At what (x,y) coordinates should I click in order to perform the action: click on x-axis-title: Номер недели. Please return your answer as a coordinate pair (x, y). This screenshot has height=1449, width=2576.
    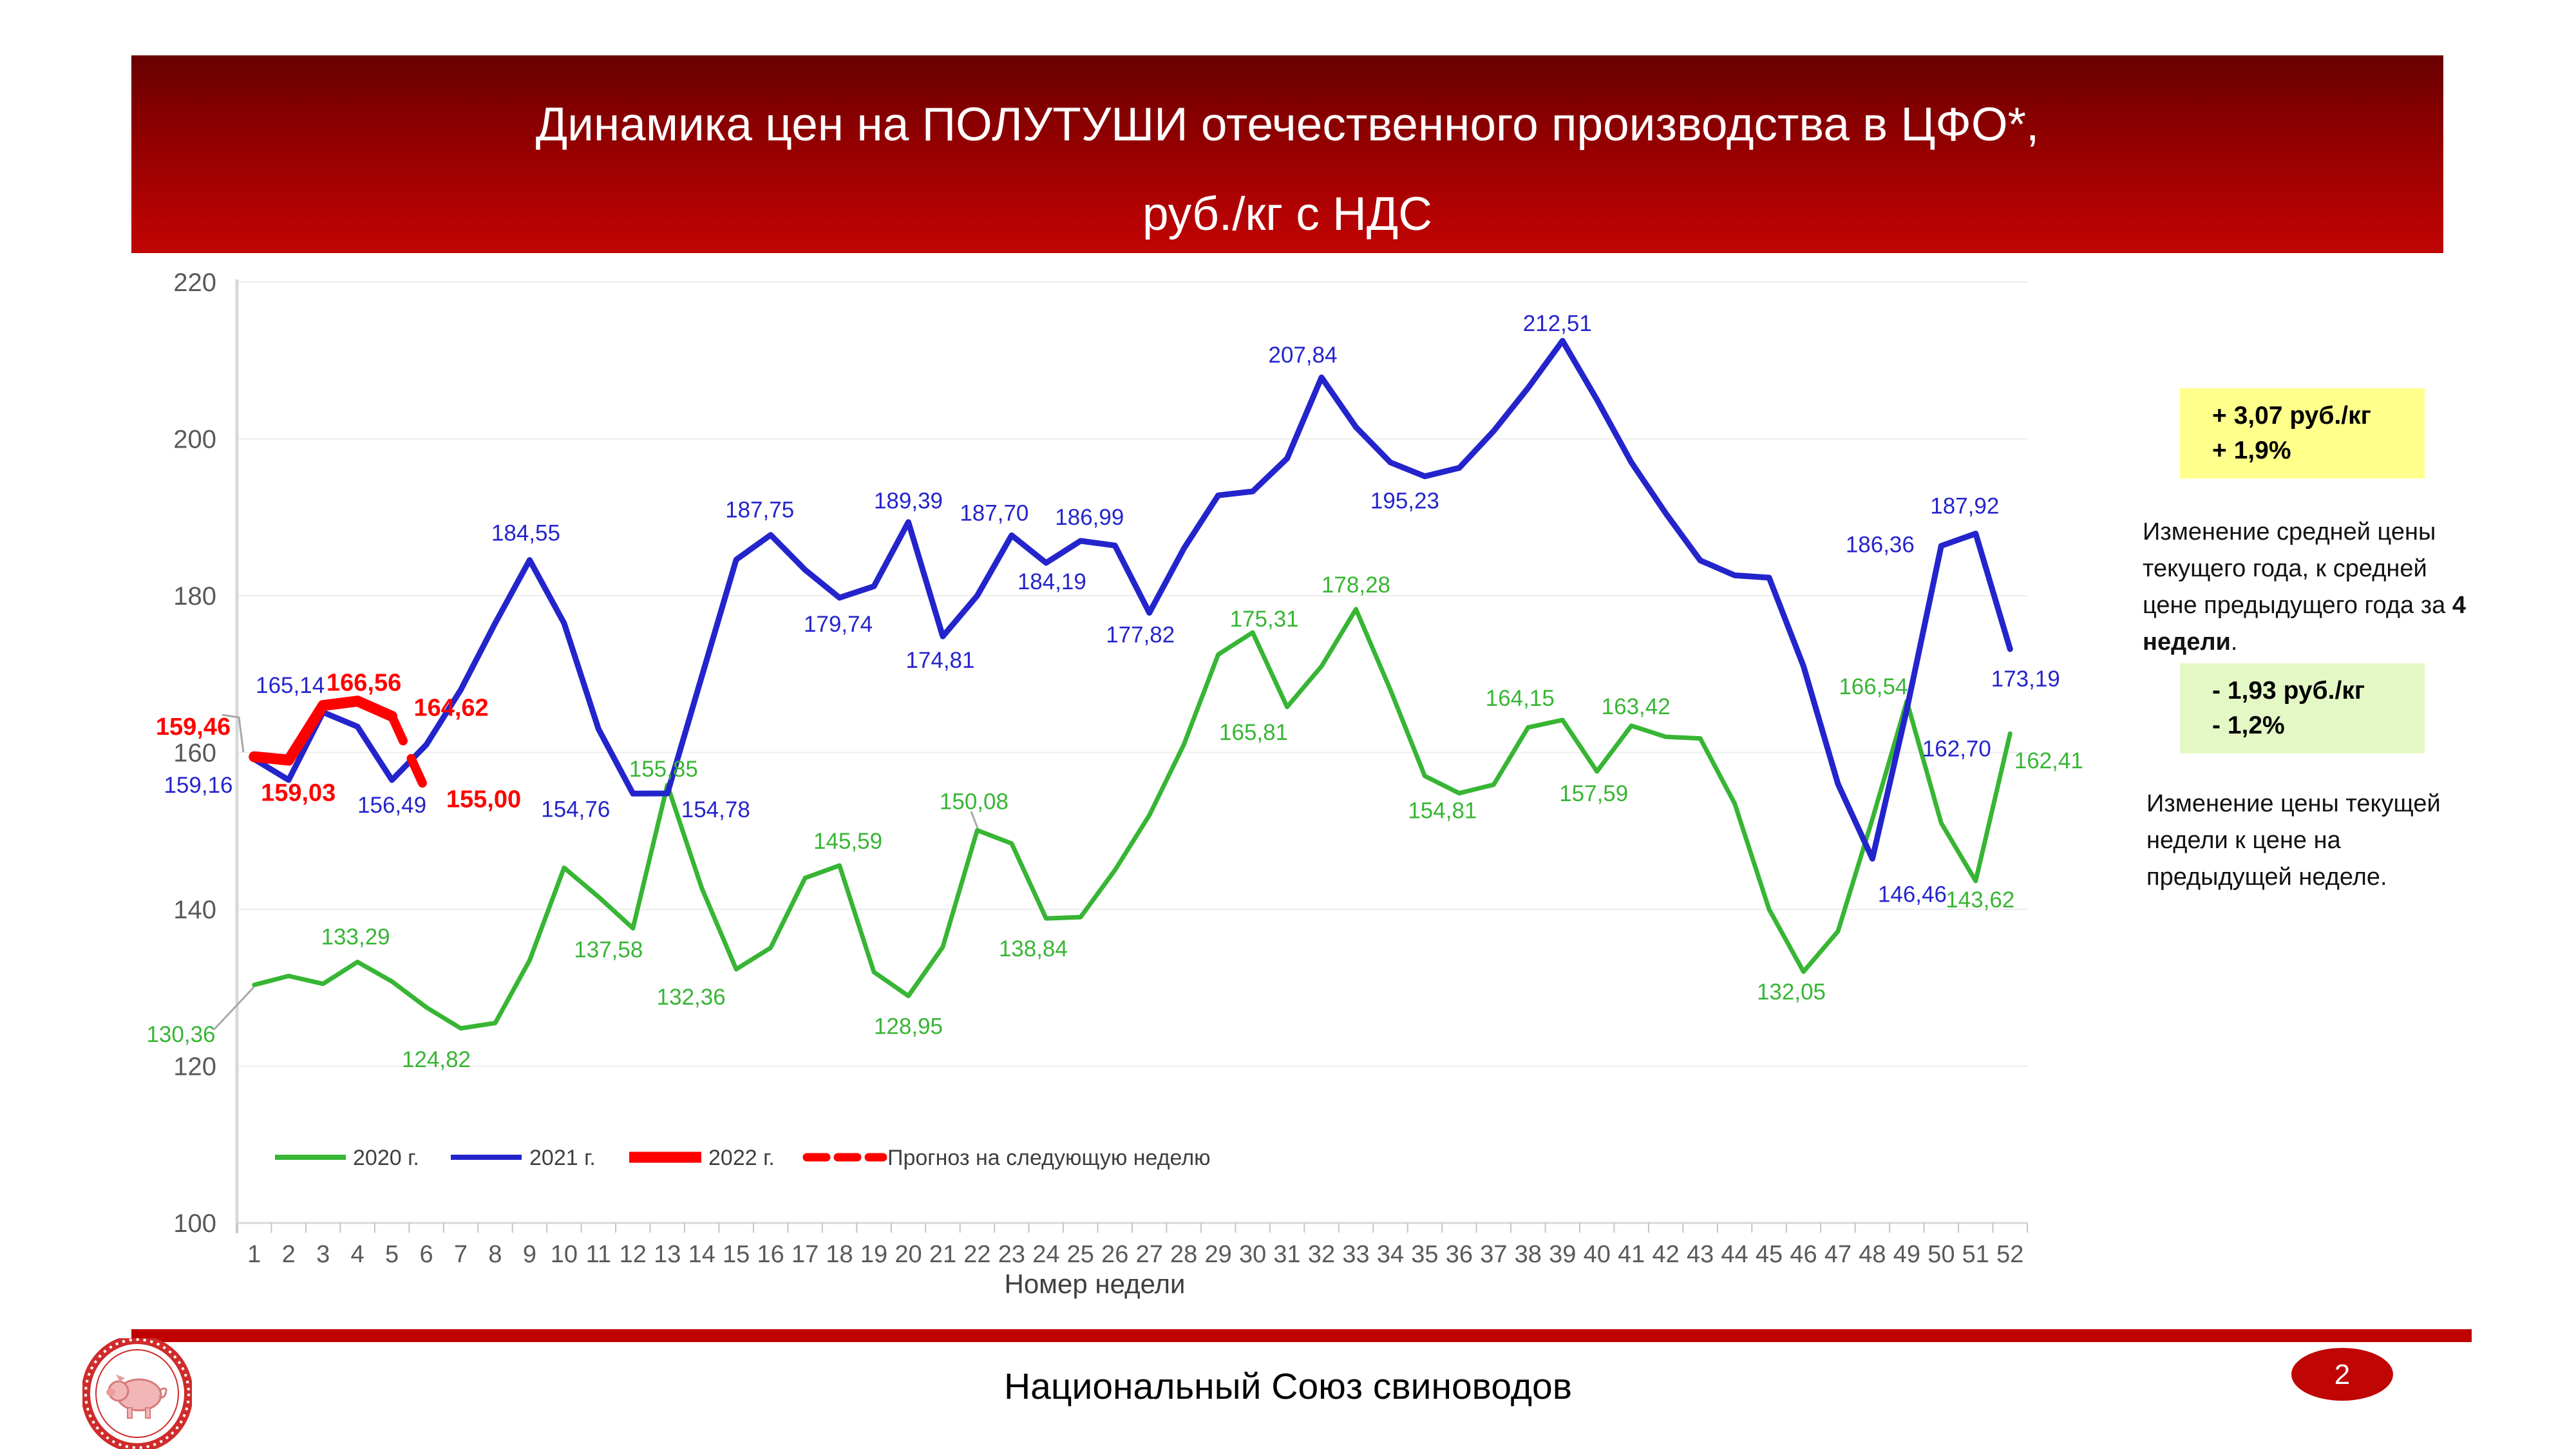
    Looking at the image, I should click on (1094, 1284).